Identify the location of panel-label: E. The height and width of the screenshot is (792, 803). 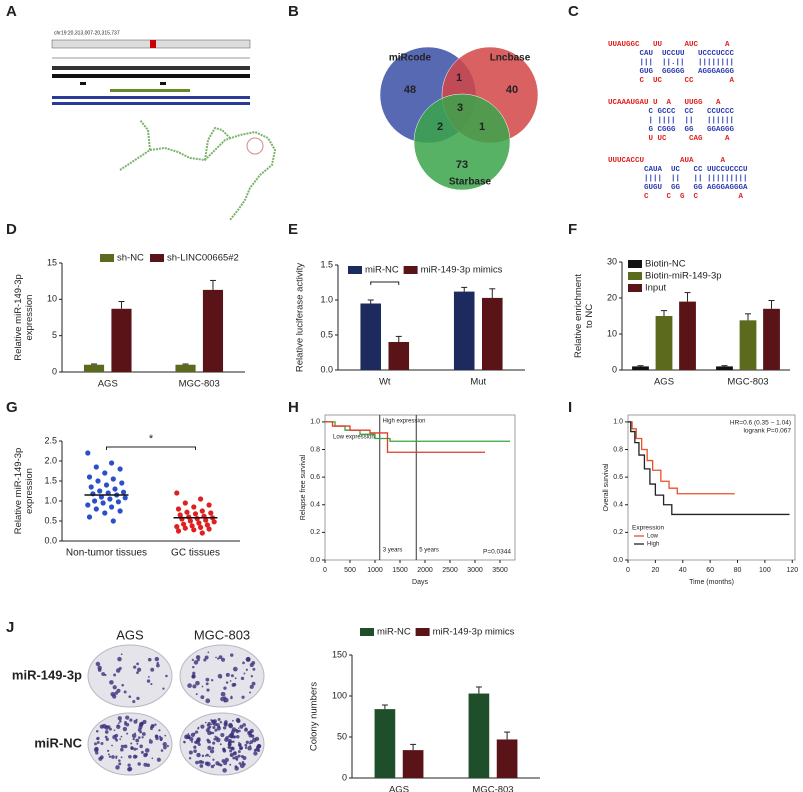
(293, 229).